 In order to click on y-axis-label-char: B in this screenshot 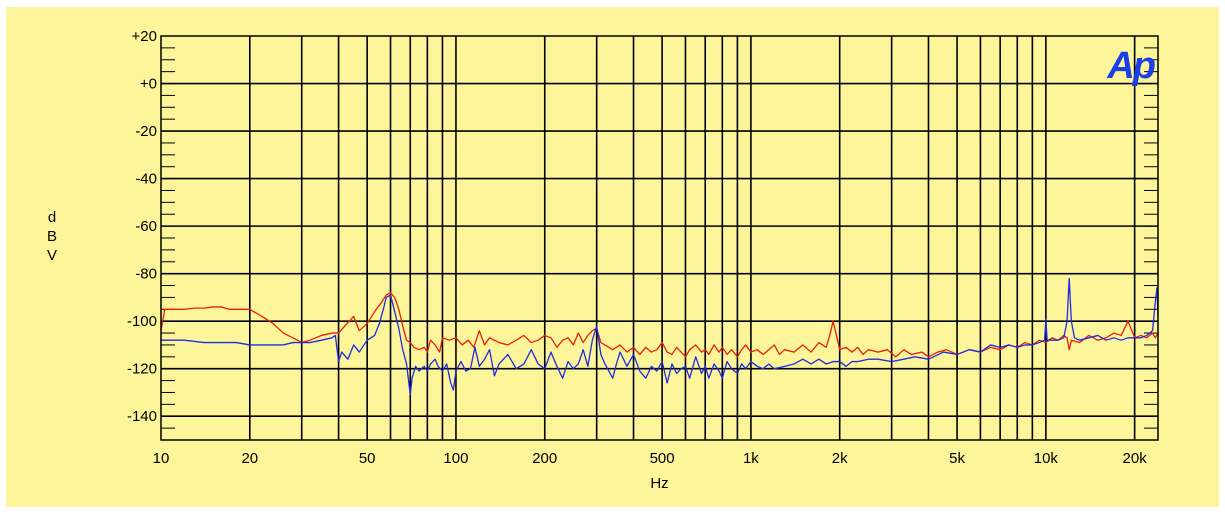, I will do `click(52, 236)`.